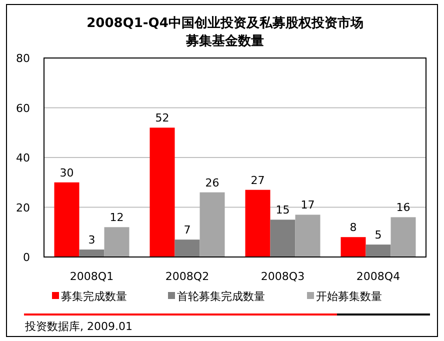 This screenshot has height=341, width=444. Describe the element at coordinates (378, 235) in the screenshot. I see `data-label: 5` at that location.